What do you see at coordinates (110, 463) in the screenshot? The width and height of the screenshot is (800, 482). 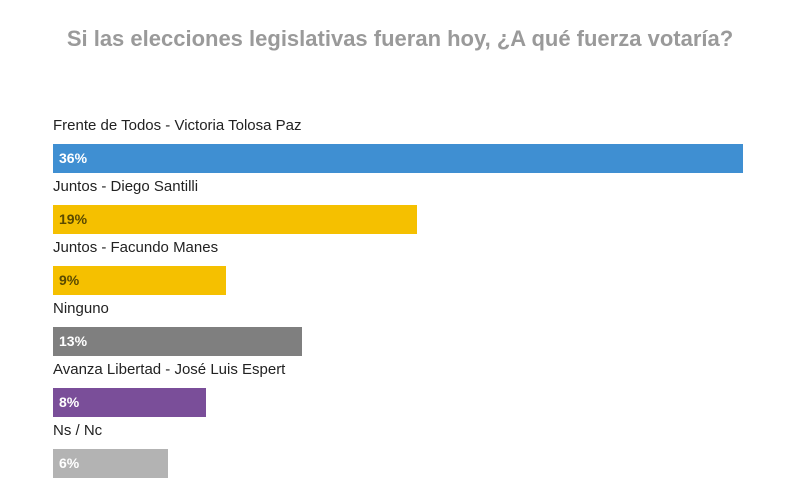 I see `bar: 6%` at bounding box center [110, 463].